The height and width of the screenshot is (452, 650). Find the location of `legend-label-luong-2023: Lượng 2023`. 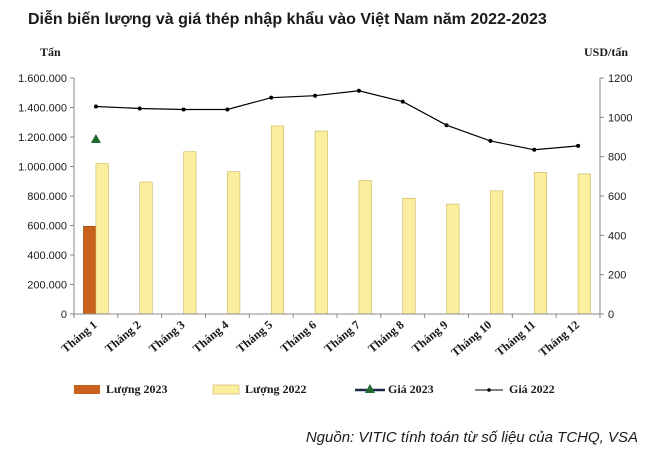

legend-label-luong-2023: Lượng 2023 is located at coordinates (137, 389).